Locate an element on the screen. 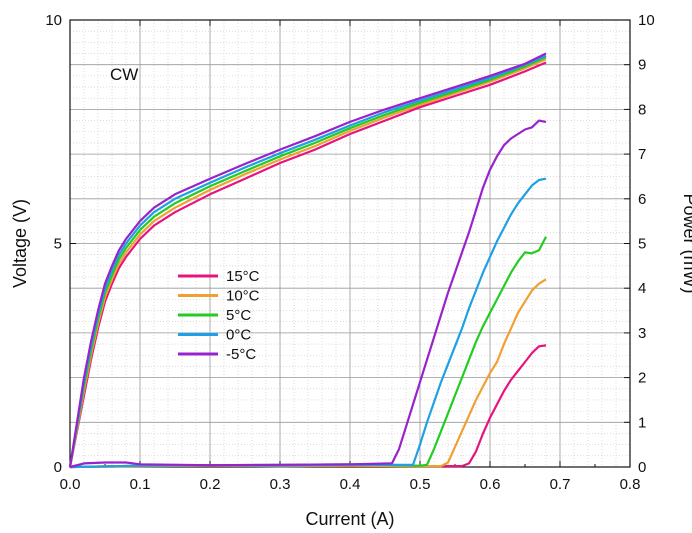  y-right-axis-title: Power (mW) is located at coordinates (686, 244).